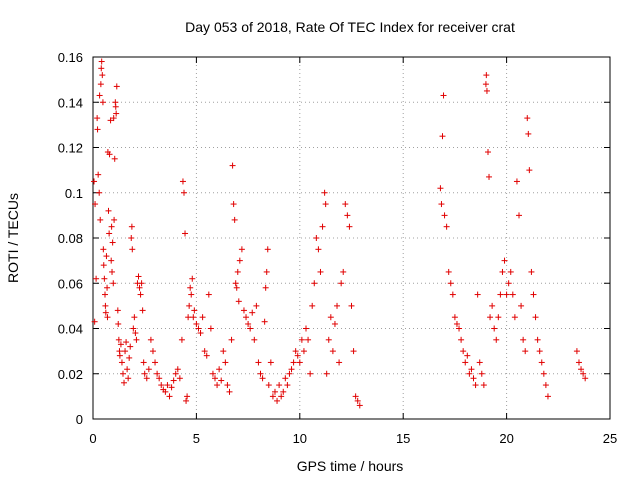  I want to click on y-tick-label: 0.1, so click(74, 193).